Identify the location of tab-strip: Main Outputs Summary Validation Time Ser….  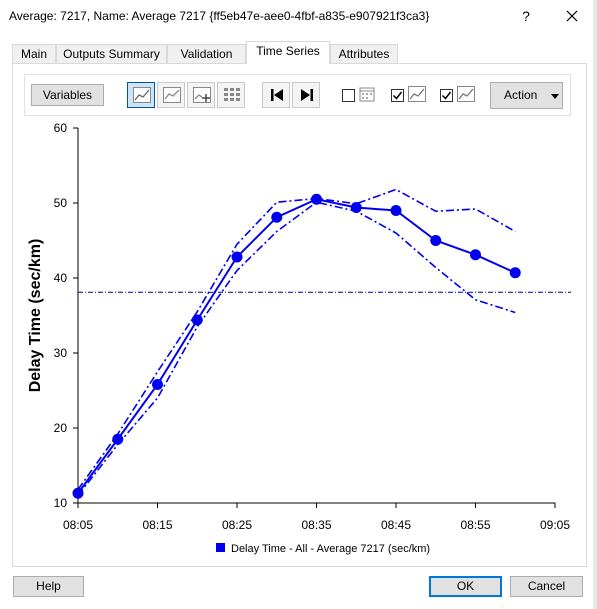
(299, 52).